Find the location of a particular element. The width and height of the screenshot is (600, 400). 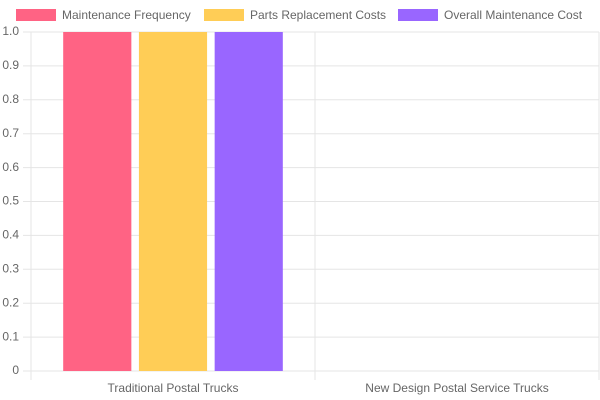

y-tick-label: 0.6 is located at coordinates (10, 167).